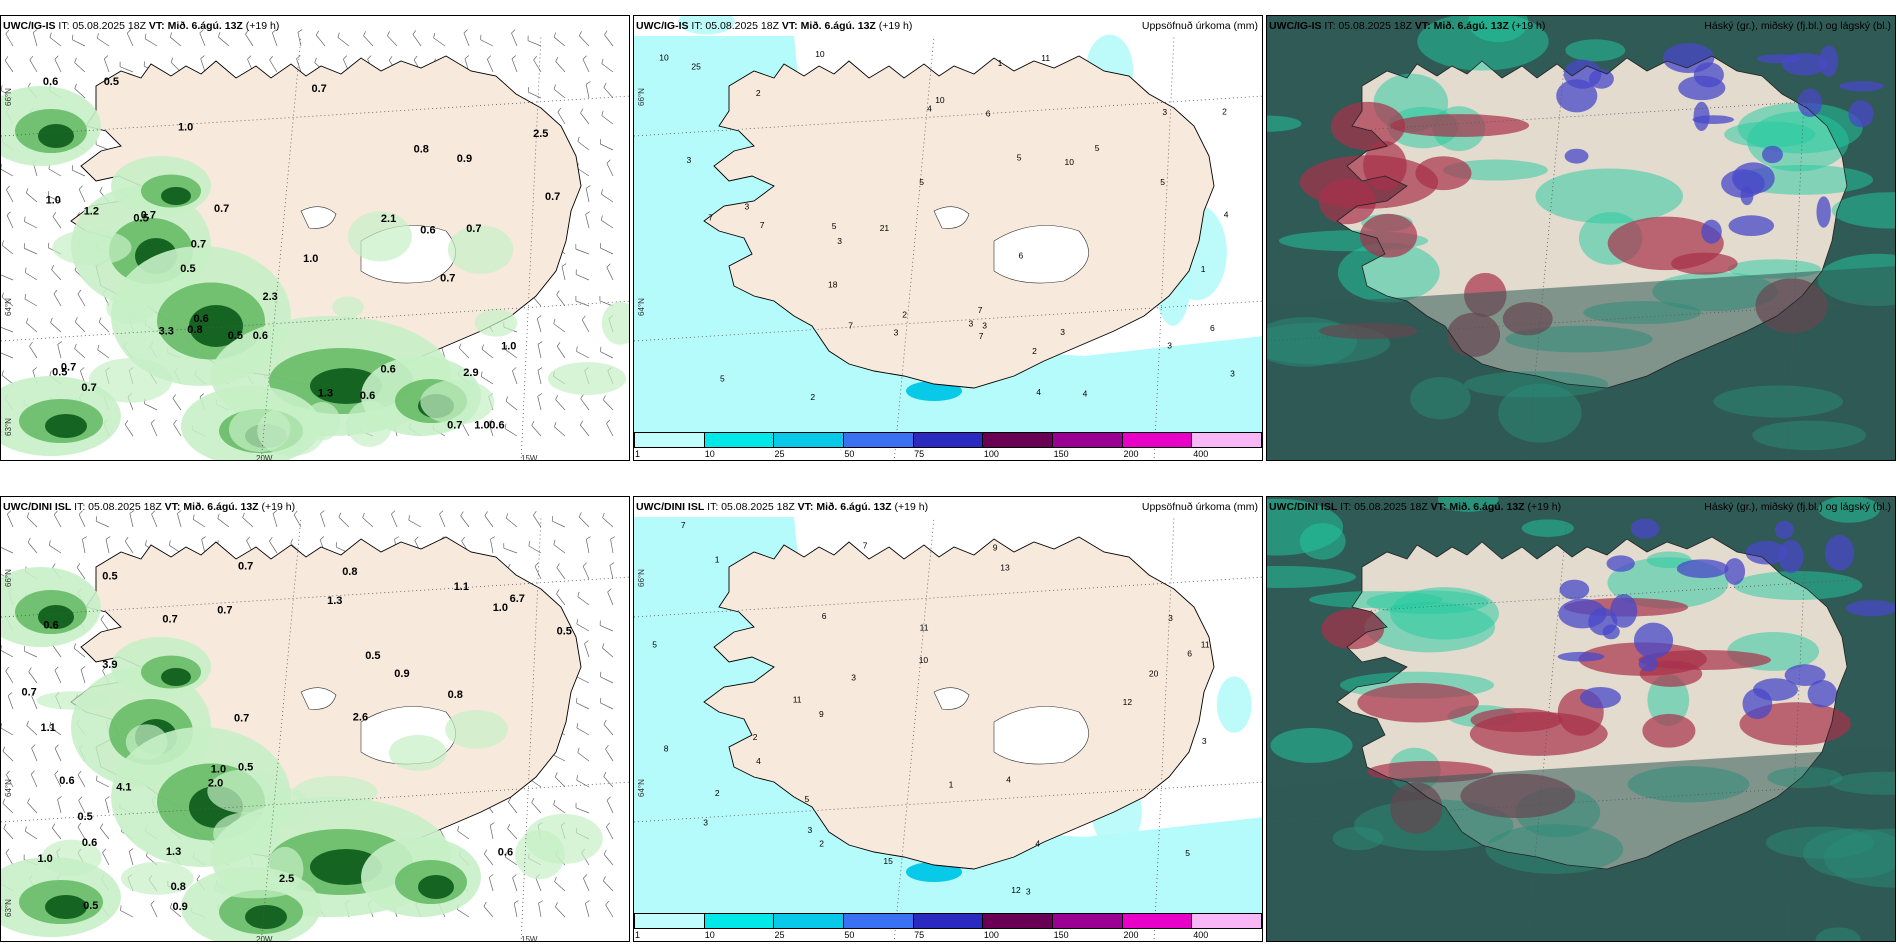 This screenshot has width=1900, height=950. Describe the element at coordinates (1005, 567) in the screenshot. I see `value-label: 13` at that location.